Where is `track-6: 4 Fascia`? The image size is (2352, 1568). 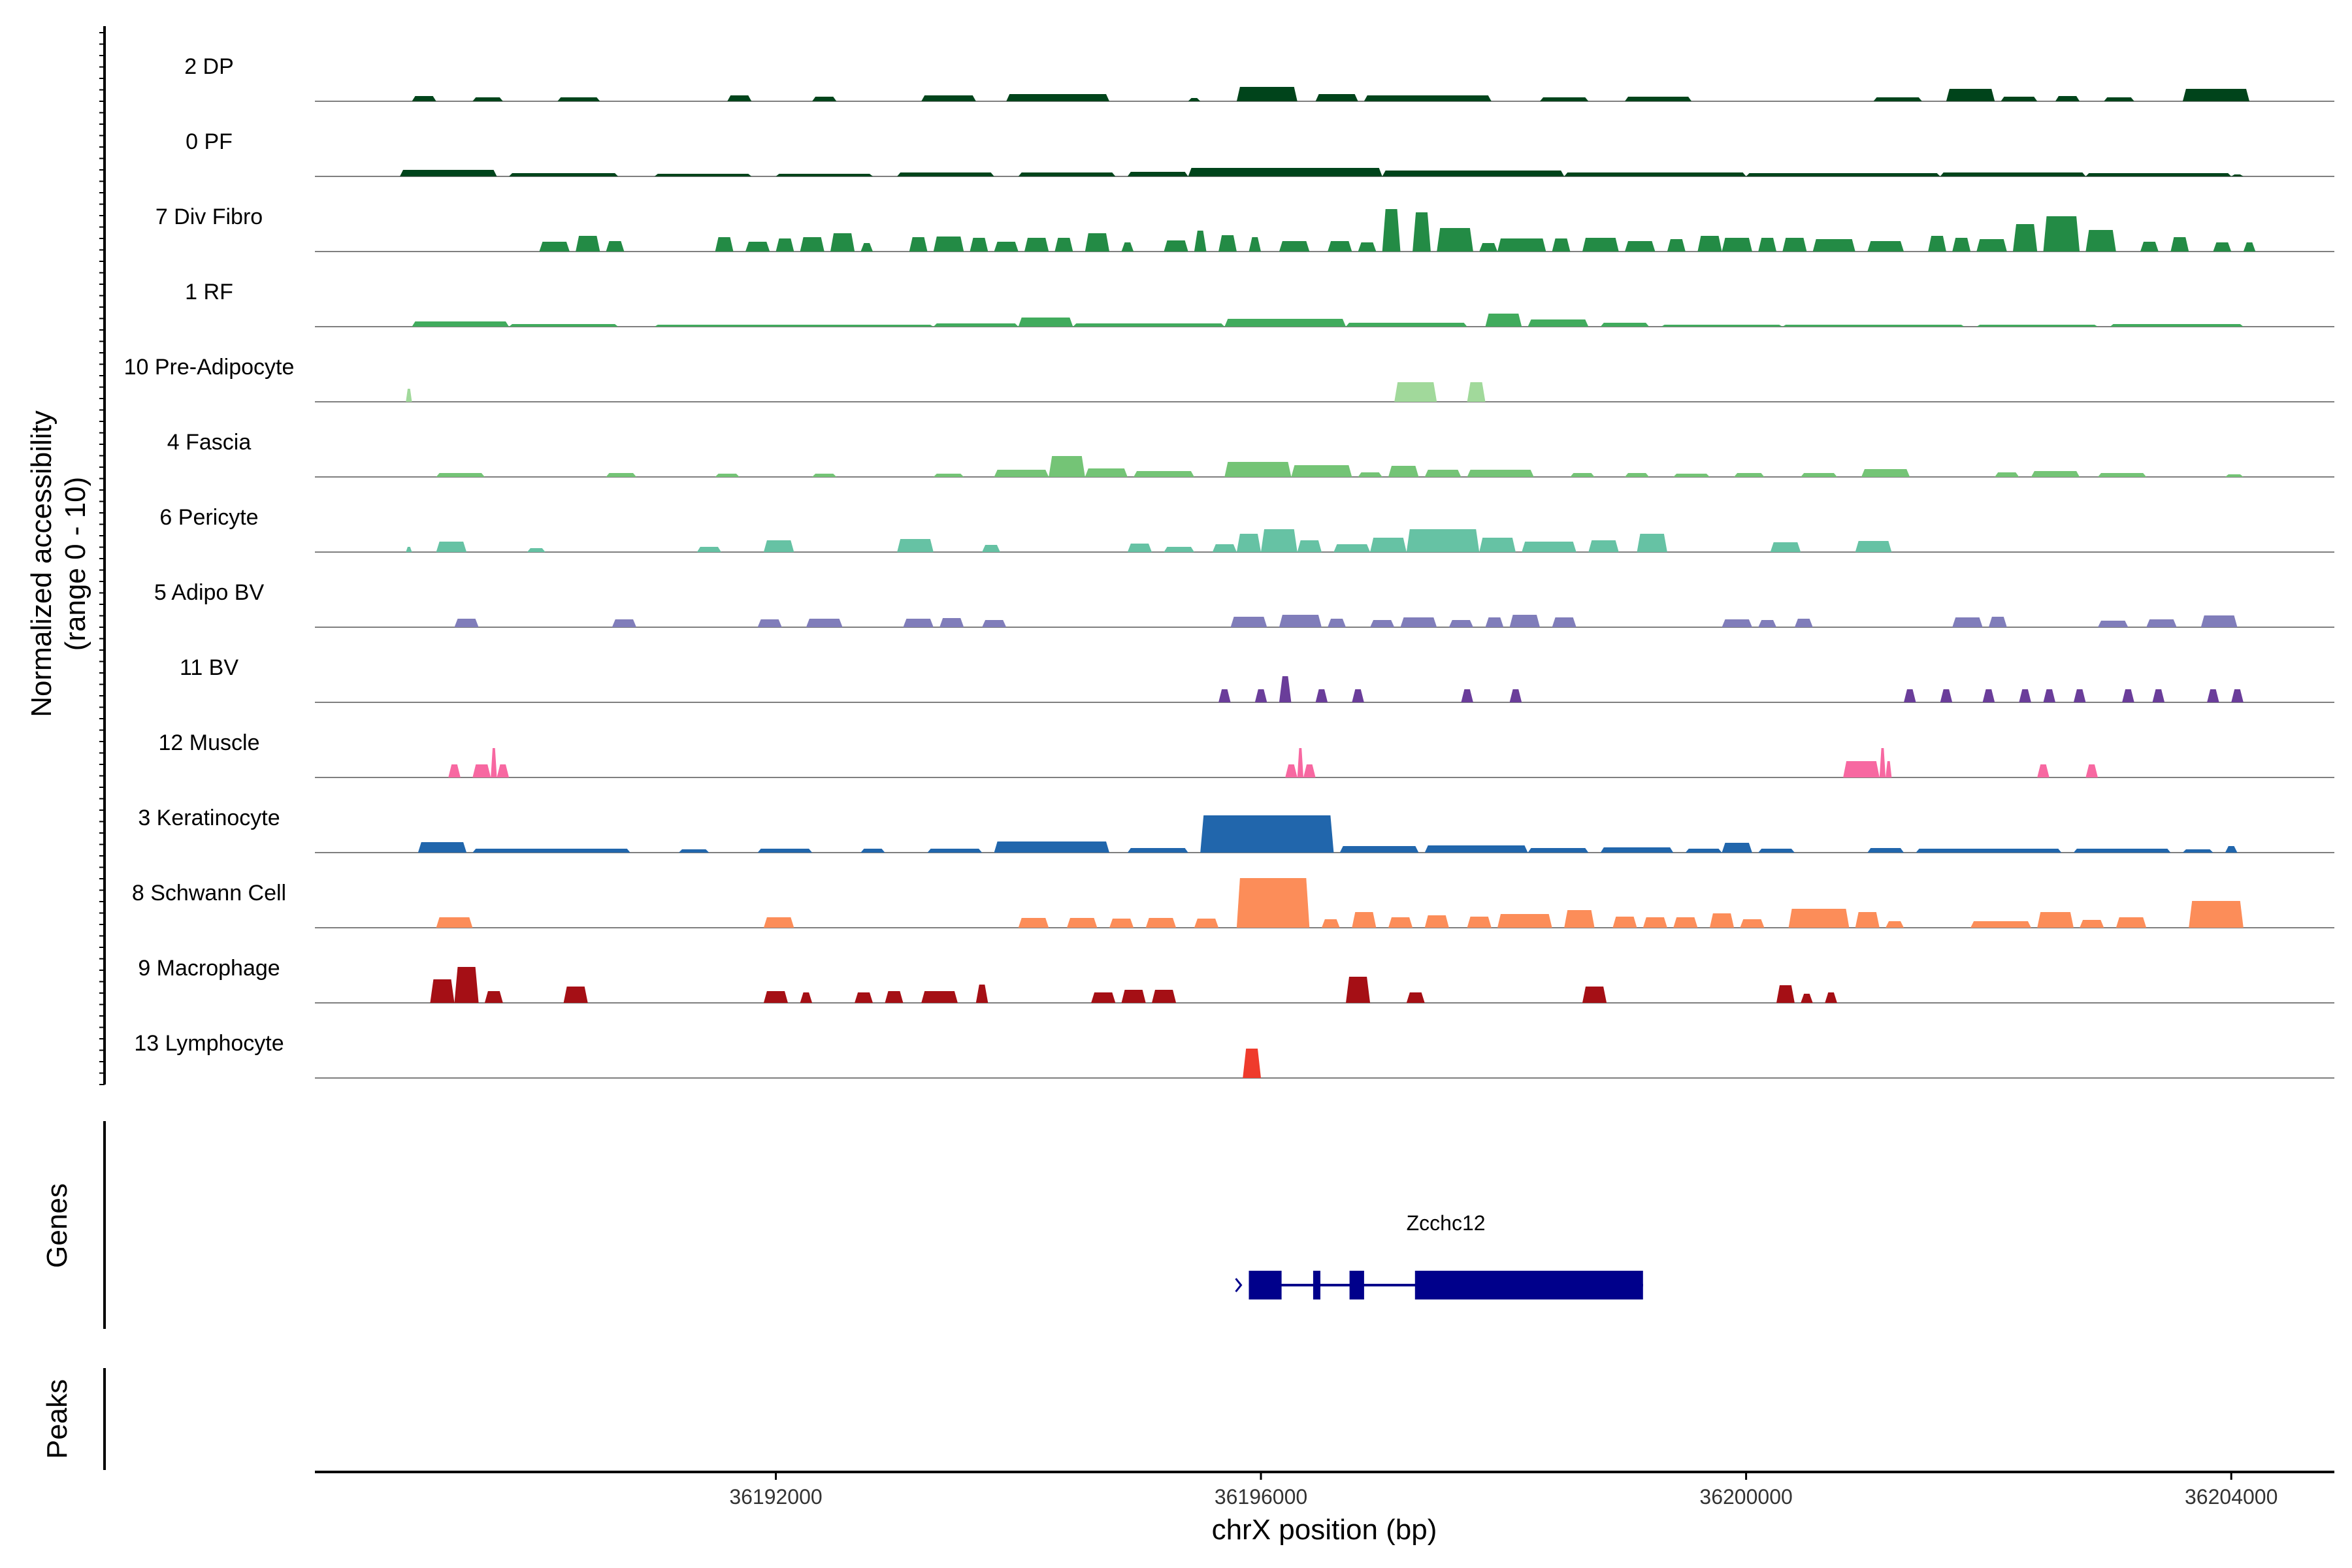
track-6: 4 Fascia is located at coordinates (1250, 454).